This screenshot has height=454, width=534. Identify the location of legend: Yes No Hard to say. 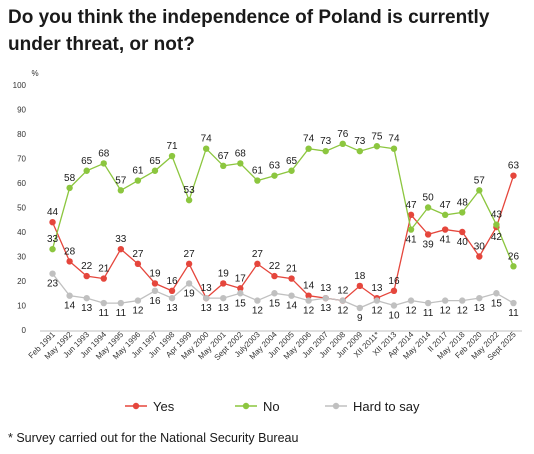
(272, 406).